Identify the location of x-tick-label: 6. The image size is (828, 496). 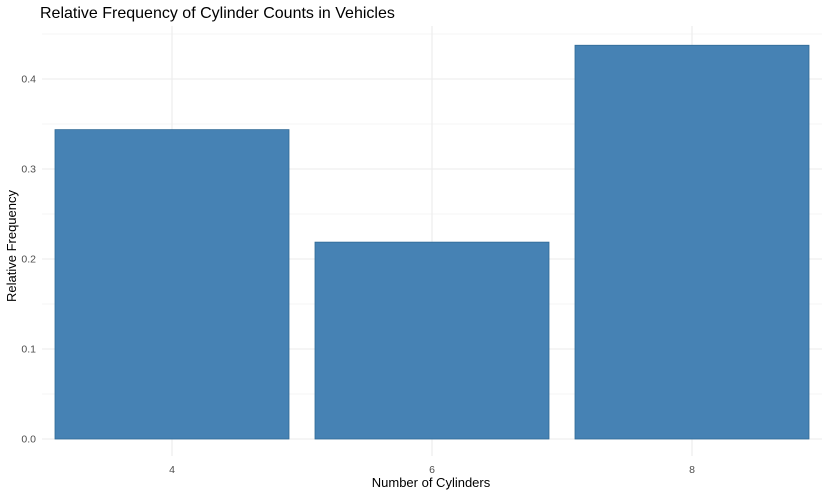
(432, 470).